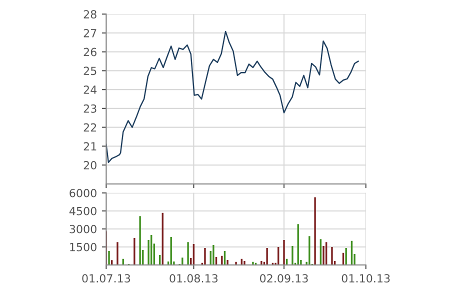  Describe the element at coordinates (90, 146) in the screenshot. I see `y-tick-label: 21` at that location.